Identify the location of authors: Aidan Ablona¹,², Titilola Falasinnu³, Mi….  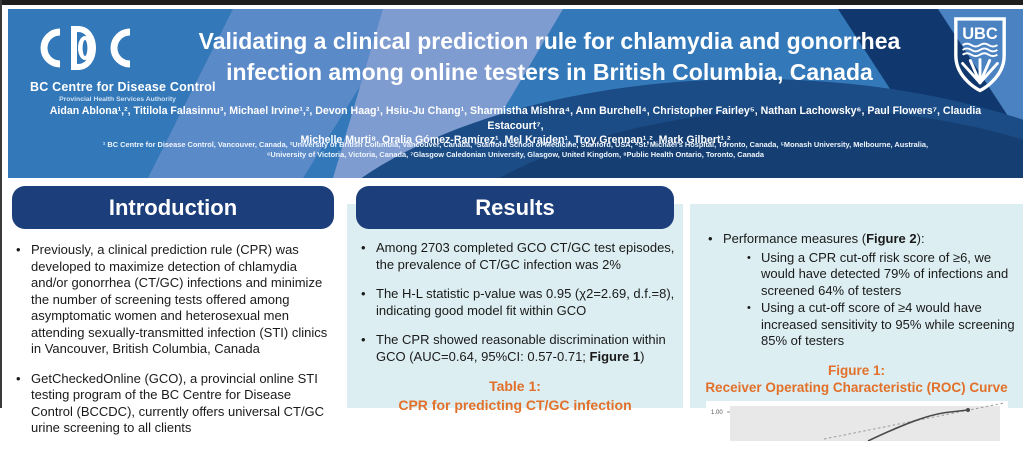
(515, 126).